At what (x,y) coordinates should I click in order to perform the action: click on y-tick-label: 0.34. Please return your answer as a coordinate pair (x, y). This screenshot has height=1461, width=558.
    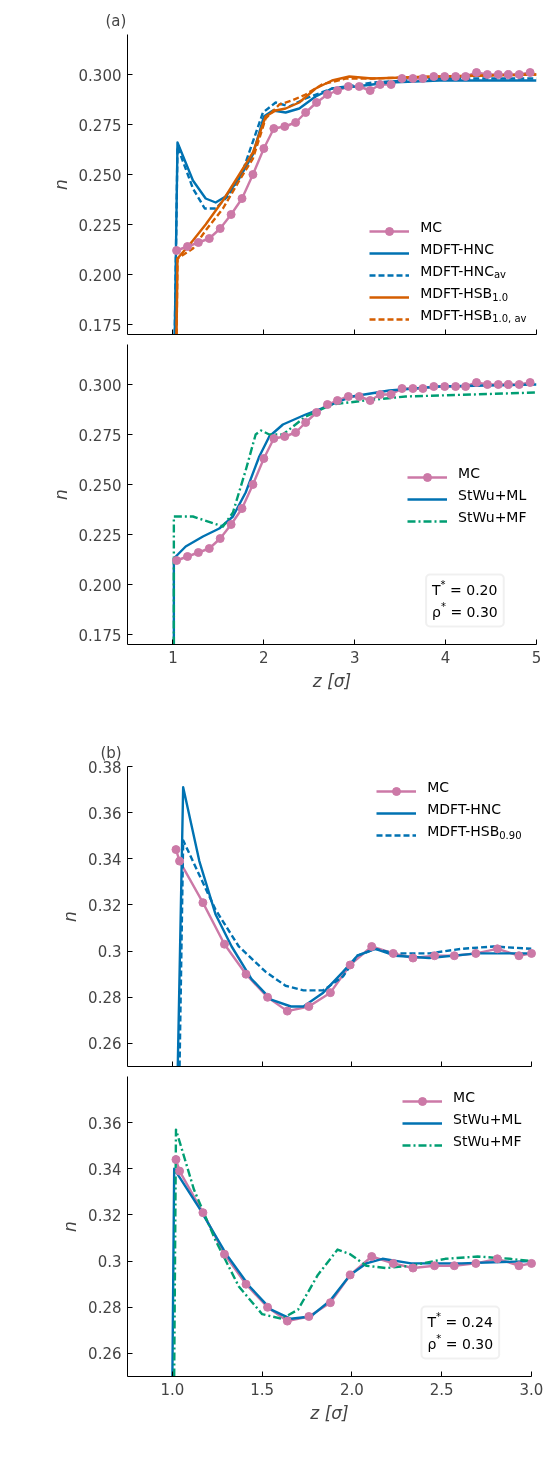
    Looking at the image, I should click on (105, 859).